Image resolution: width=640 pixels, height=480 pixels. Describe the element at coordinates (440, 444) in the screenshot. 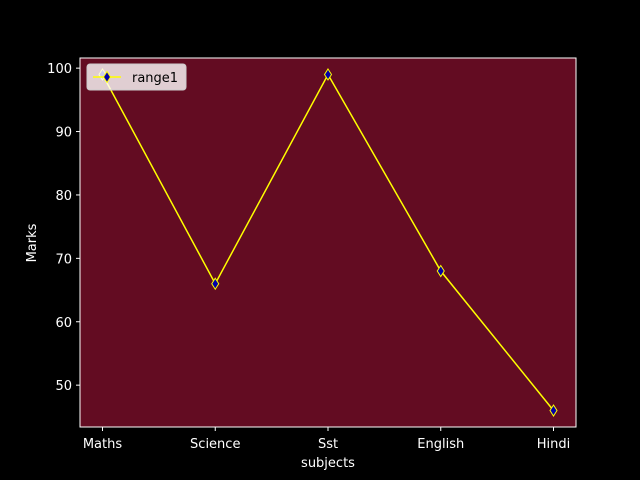

I see `x-tick-label: English` at that location.